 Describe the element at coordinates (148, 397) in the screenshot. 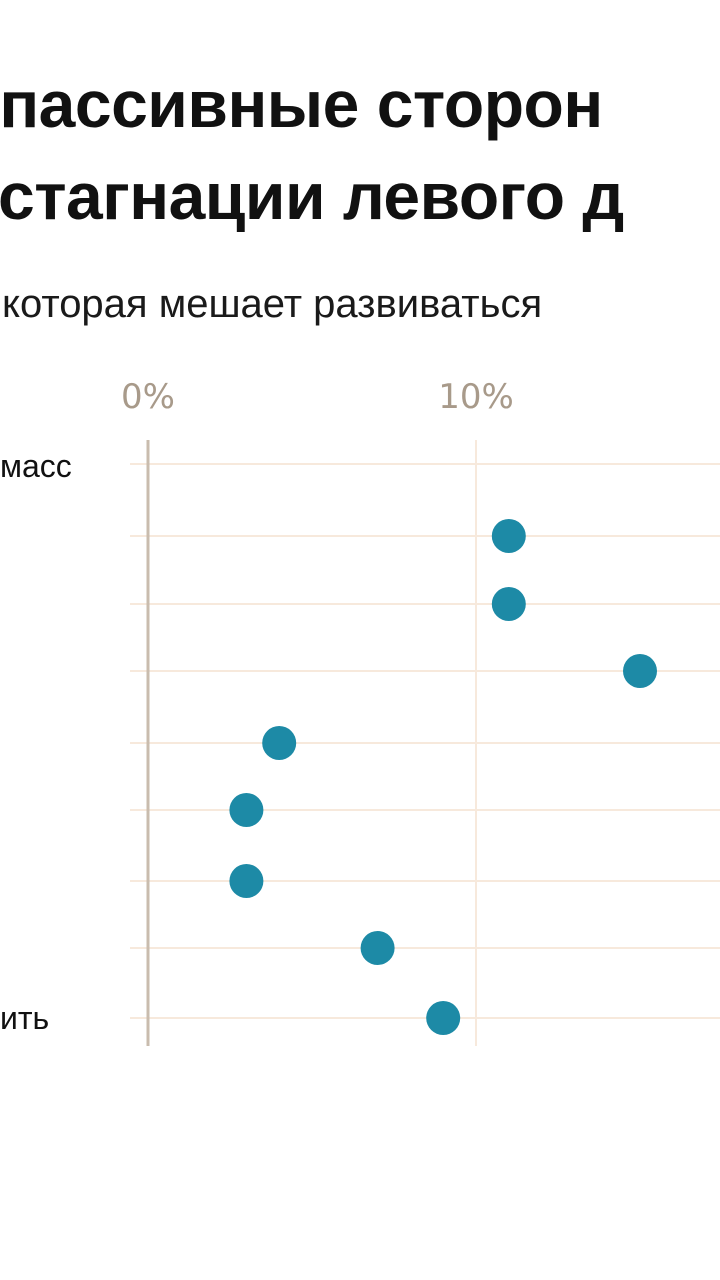

I see `x-tick-label-1: 0%` at that location.